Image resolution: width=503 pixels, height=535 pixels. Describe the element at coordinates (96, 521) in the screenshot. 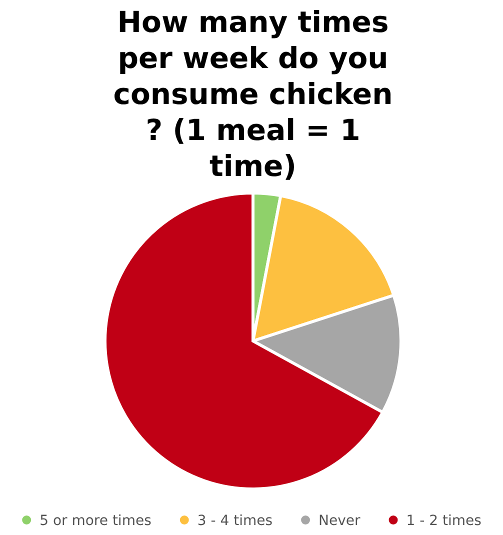

I see `legend-label: 5 or more times` at that location.